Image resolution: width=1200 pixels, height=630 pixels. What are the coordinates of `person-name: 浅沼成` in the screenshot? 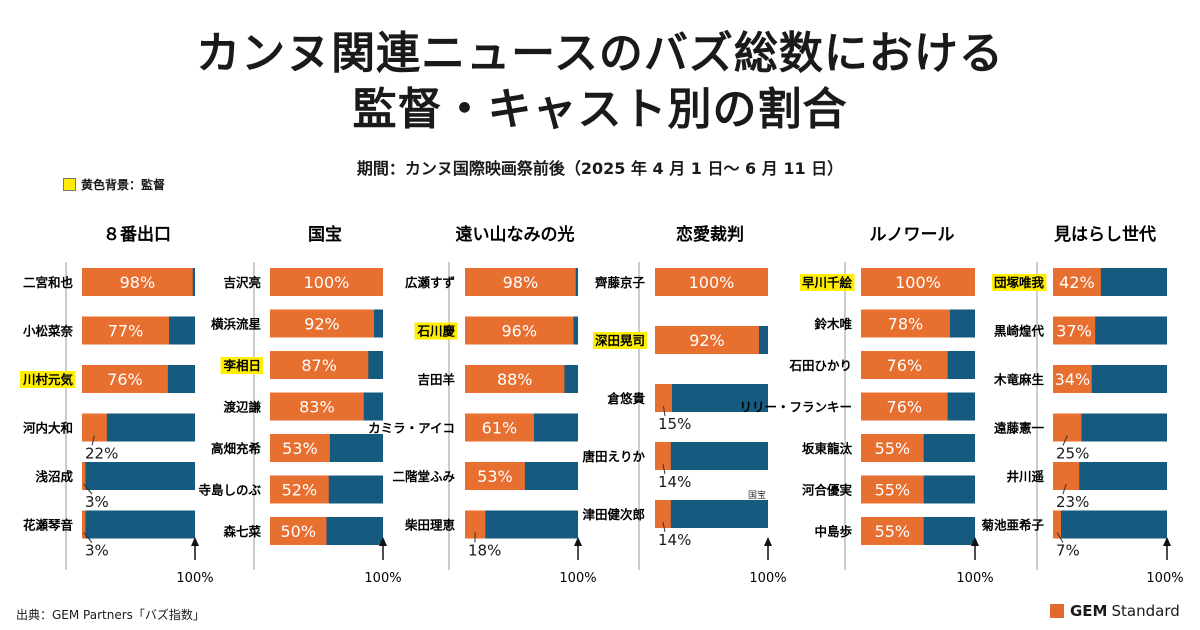 It's located at (54, 476).